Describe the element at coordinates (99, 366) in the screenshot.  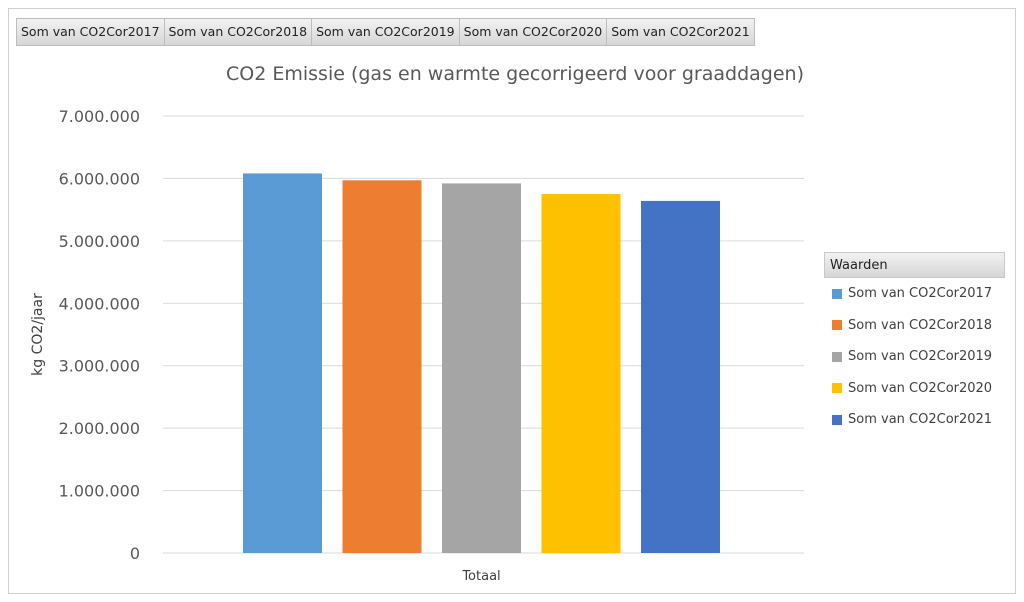
I see `y-tick-label-3: 3.000.000` at that location.